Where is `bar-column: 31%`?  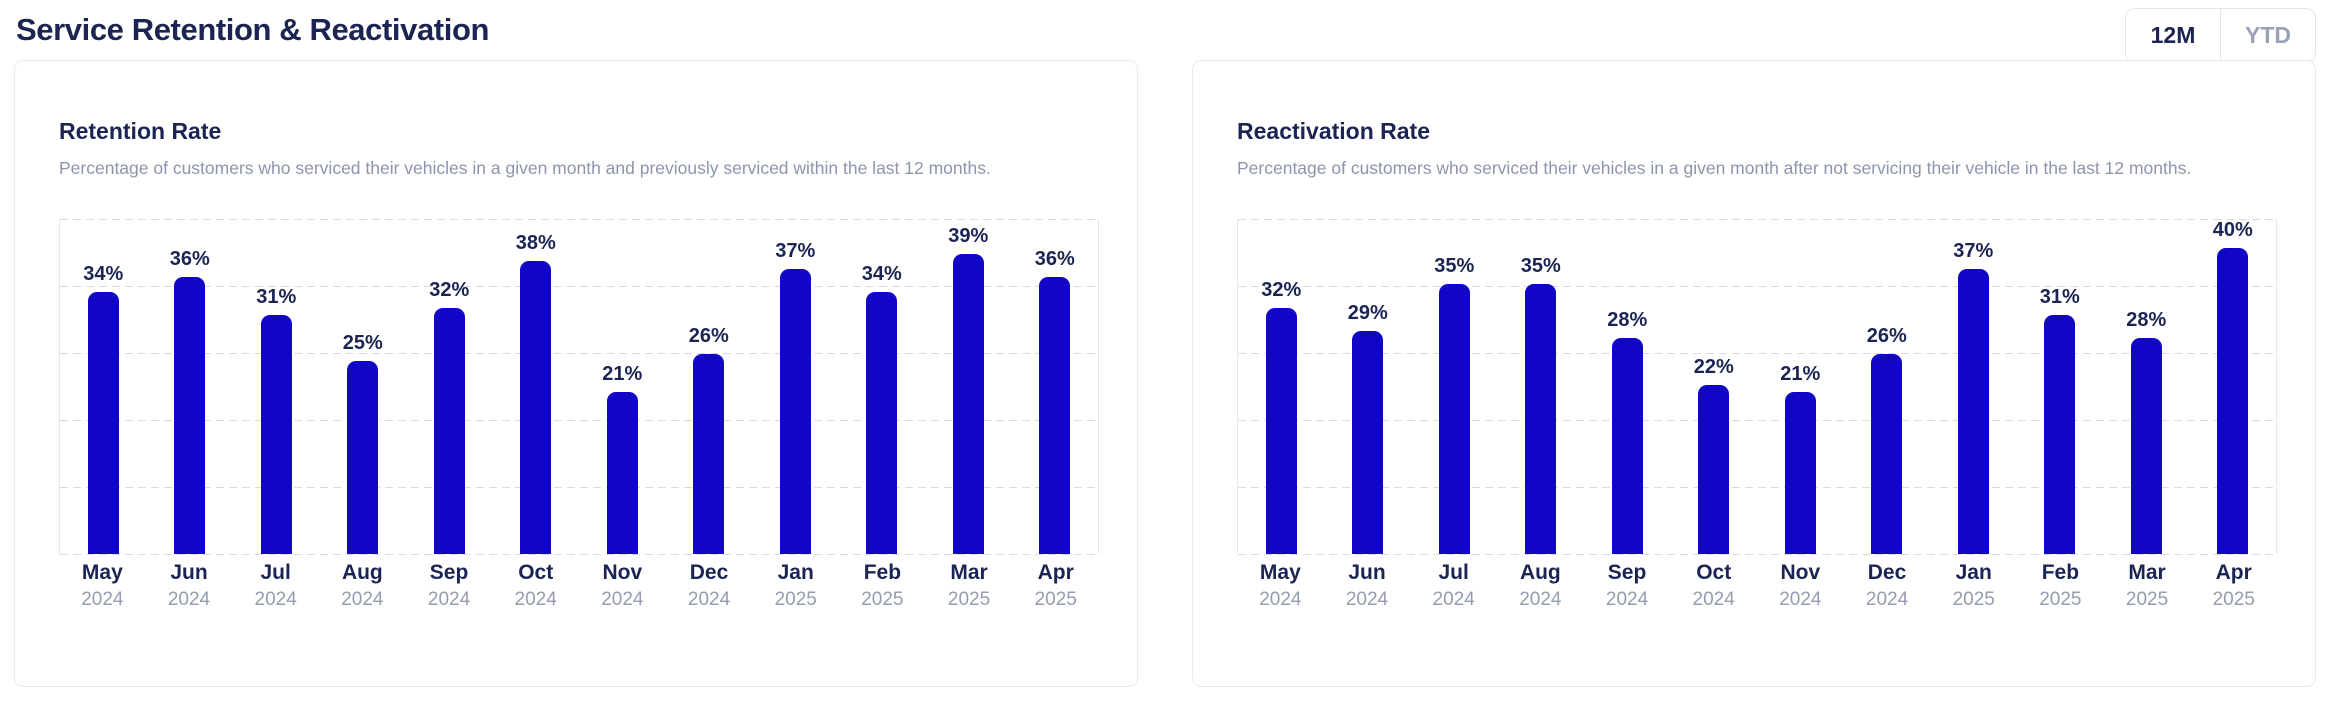 bar-column: 31% is located at coordinates (2060, 386).